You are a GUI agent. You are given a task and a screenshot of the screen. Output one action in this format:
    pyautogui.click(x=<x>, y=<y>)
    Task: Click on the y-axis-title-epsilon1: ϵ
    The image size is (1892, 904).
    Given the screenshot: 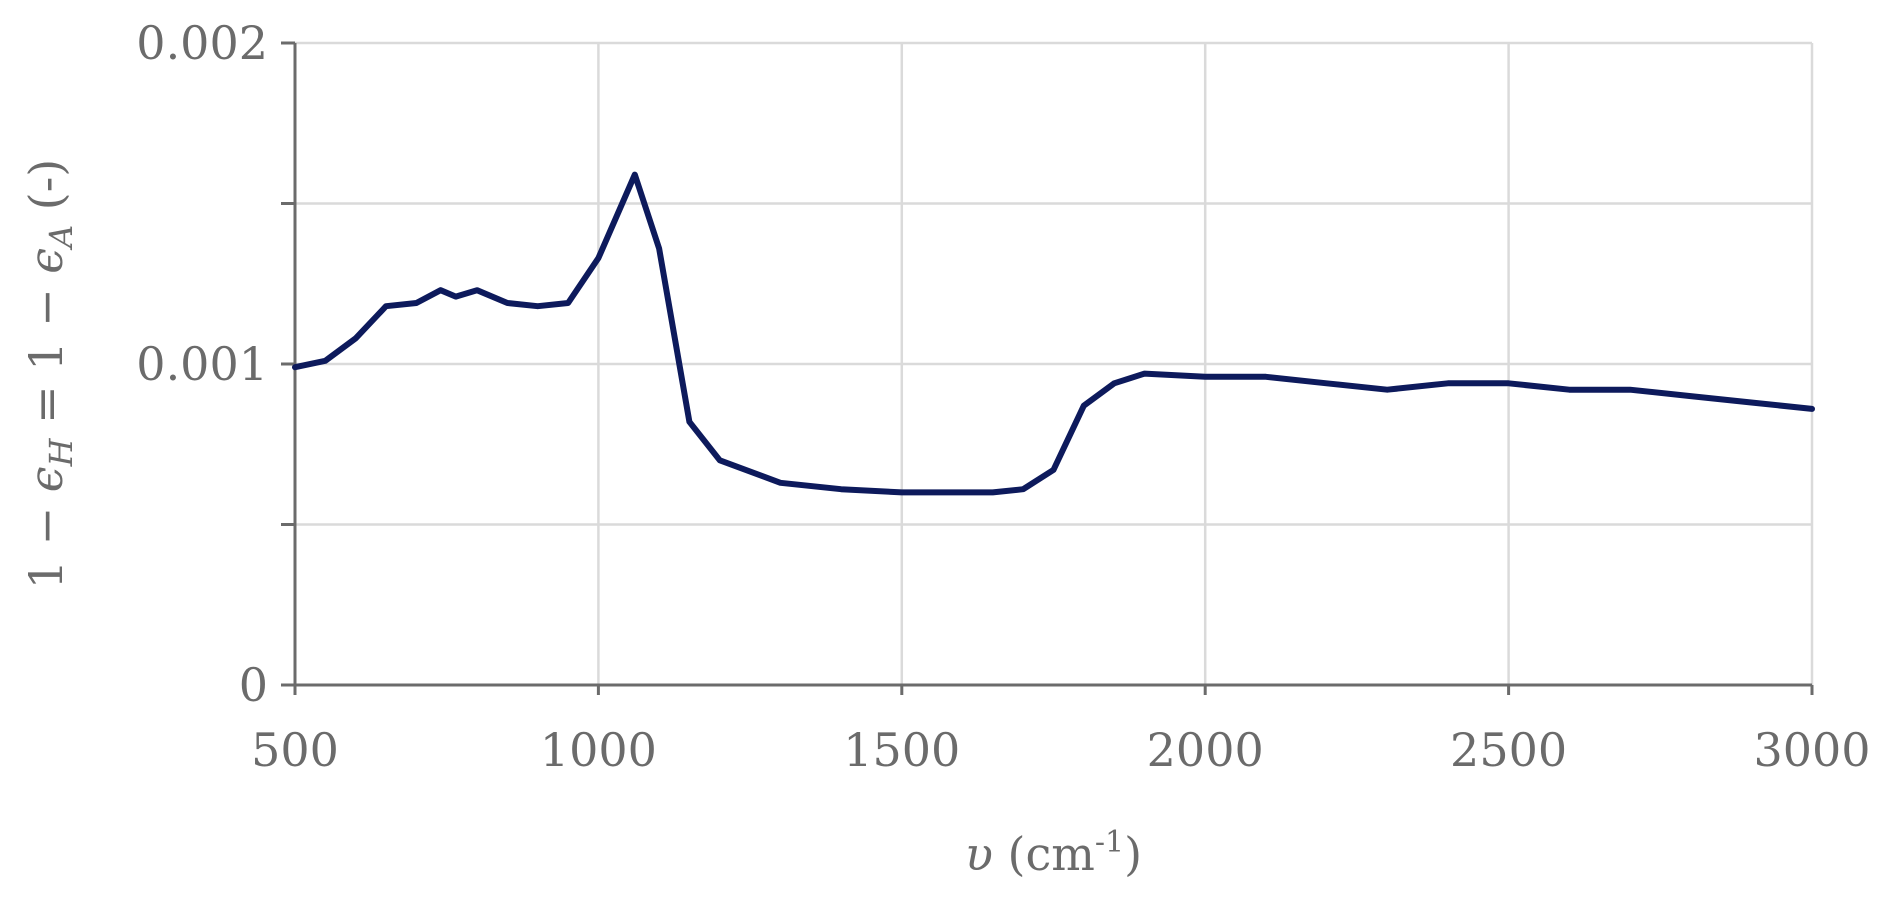 What is the action you would take?
    pyautogui.click(x=46, y=479)
    